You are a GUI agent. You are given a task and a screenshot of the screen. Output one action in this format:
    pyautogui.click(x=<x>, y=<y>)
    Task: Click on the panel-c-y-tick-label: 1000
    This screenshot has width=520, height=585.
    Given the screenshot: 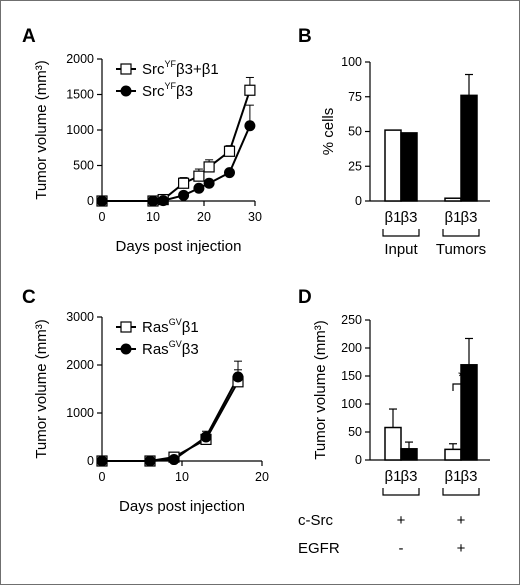 What is the action you would take?
    pyautogui.click(x=80, y=413)
    